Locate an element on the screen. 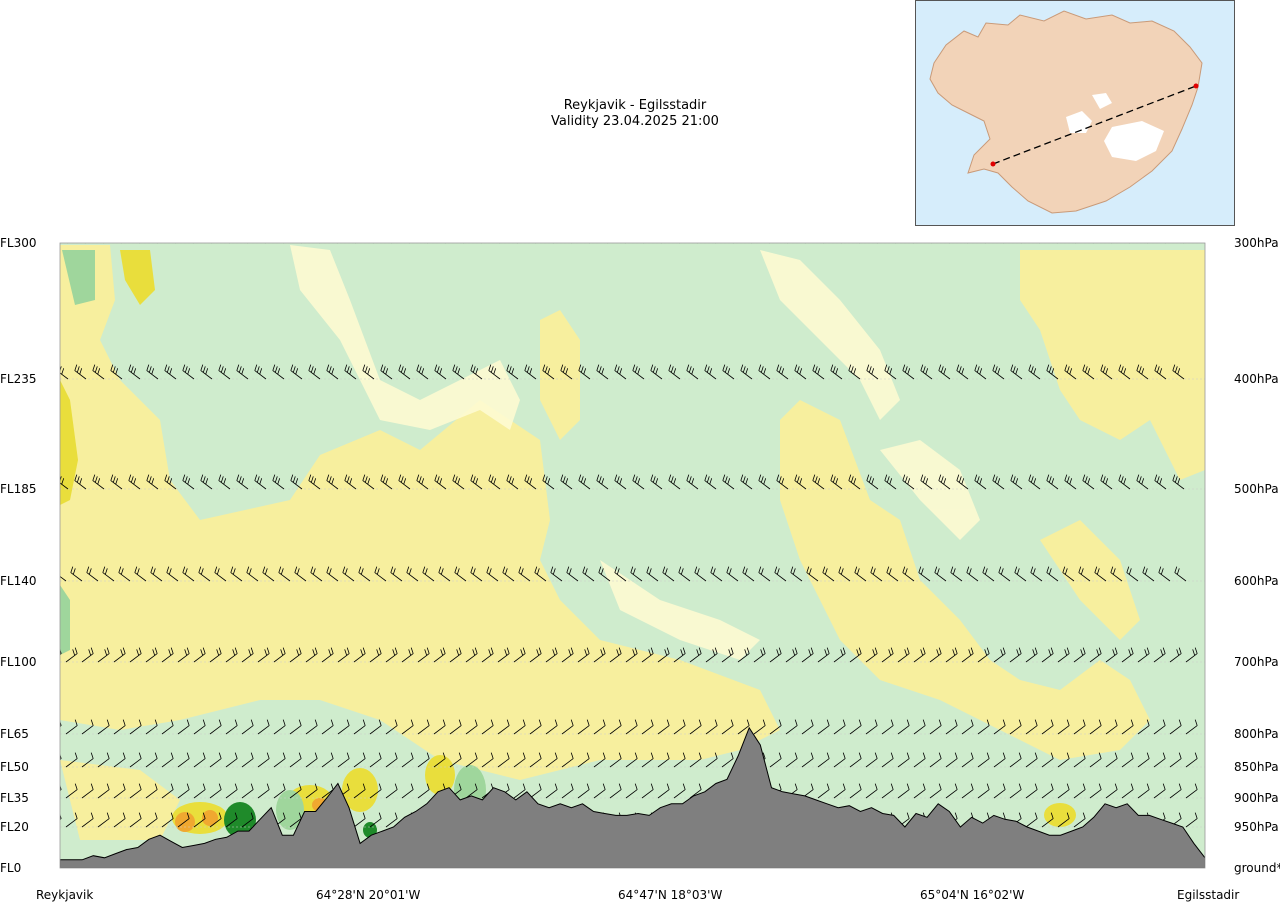 This screenshot has width=1280, height=908. flight-level-label: FL300 is located at coordinates (18, 243).